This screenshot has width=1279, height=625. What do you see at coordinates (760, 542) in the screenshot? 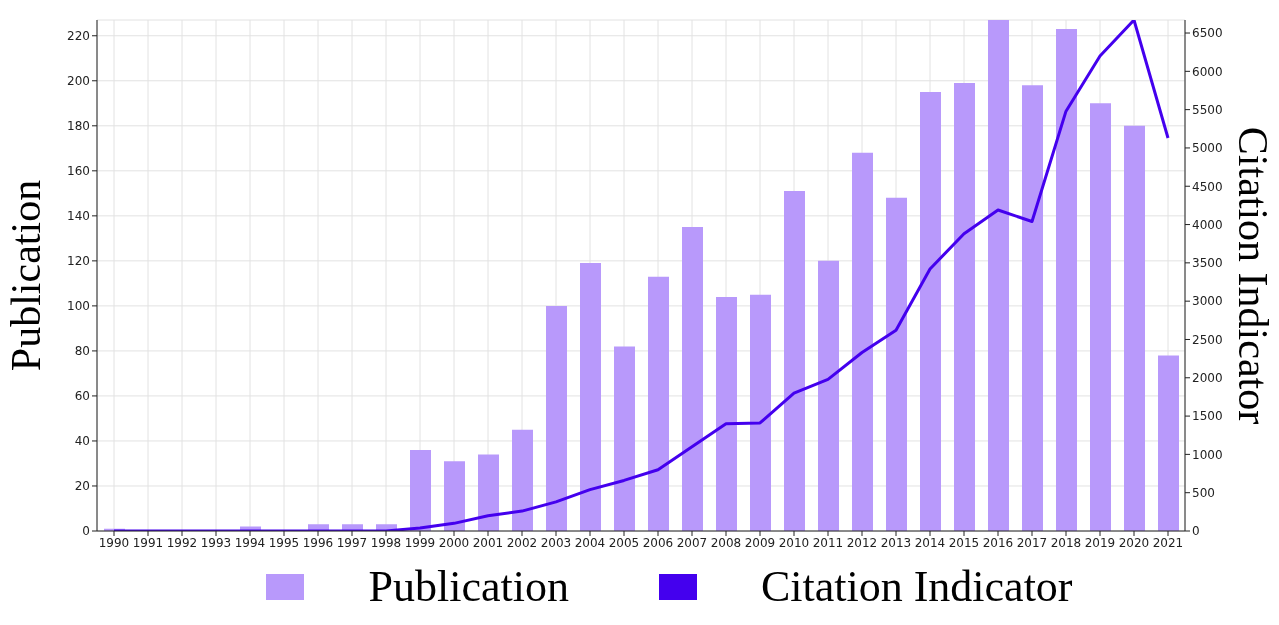
I see `x-tick-label: 2009` at bounding box center [760, 542].